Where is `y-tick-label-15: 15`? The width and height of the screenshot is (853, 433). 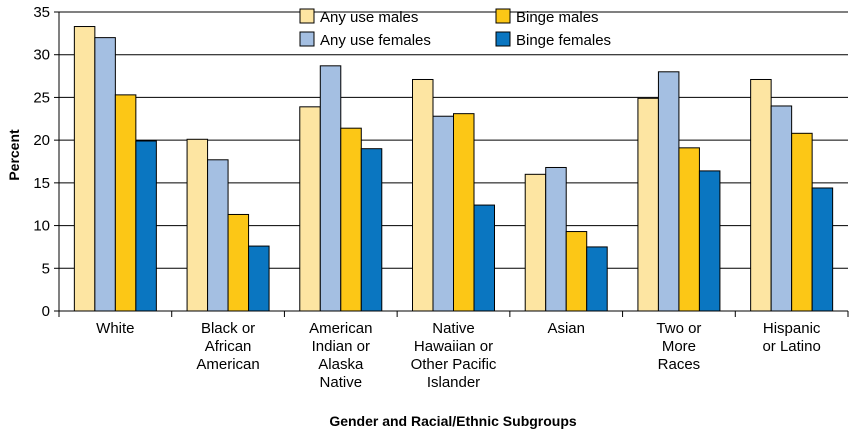
y-tick-label-15: 15 is located at coordinates (41, 183).